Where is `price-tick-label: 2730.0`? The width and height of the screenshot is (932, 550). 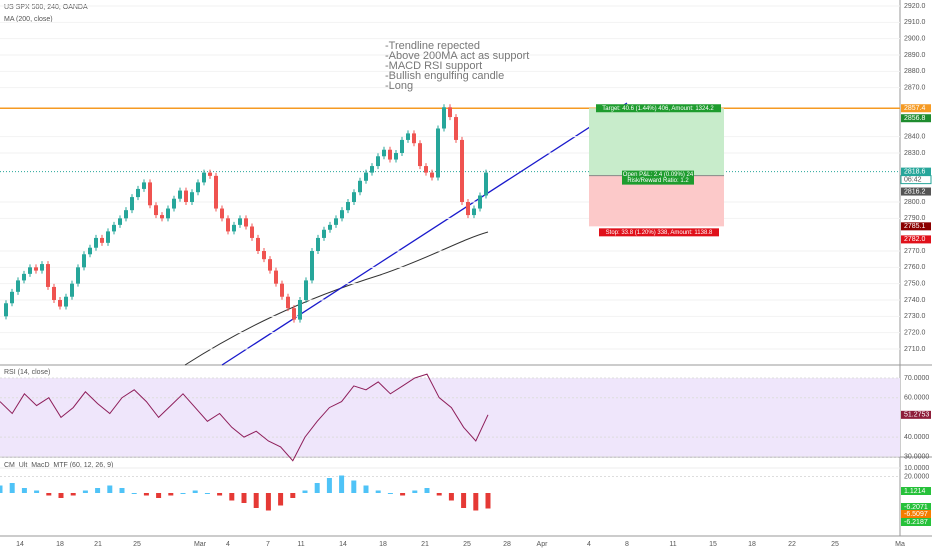
price-tick-label: 2730.0 is located at coordinates (915, 316).